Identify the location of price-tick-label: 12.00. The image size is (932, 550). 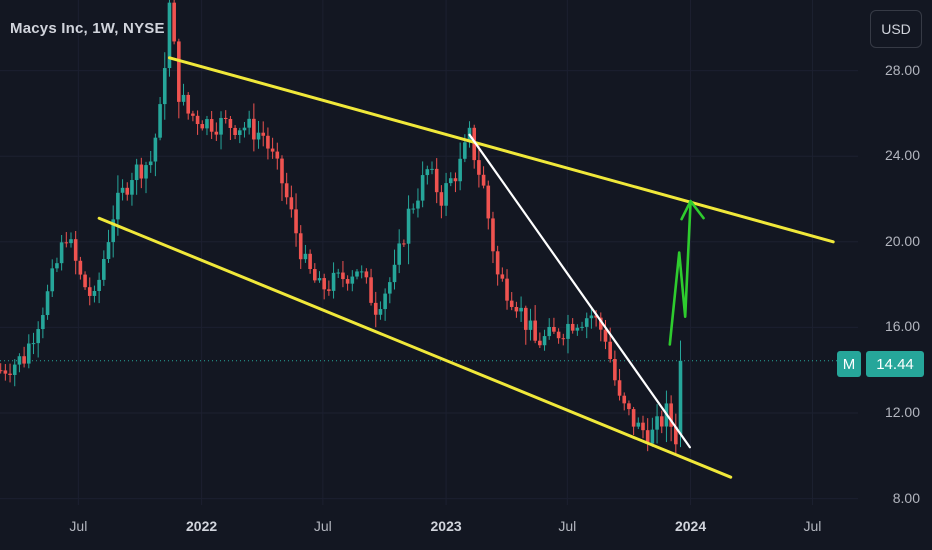
(902, 411).